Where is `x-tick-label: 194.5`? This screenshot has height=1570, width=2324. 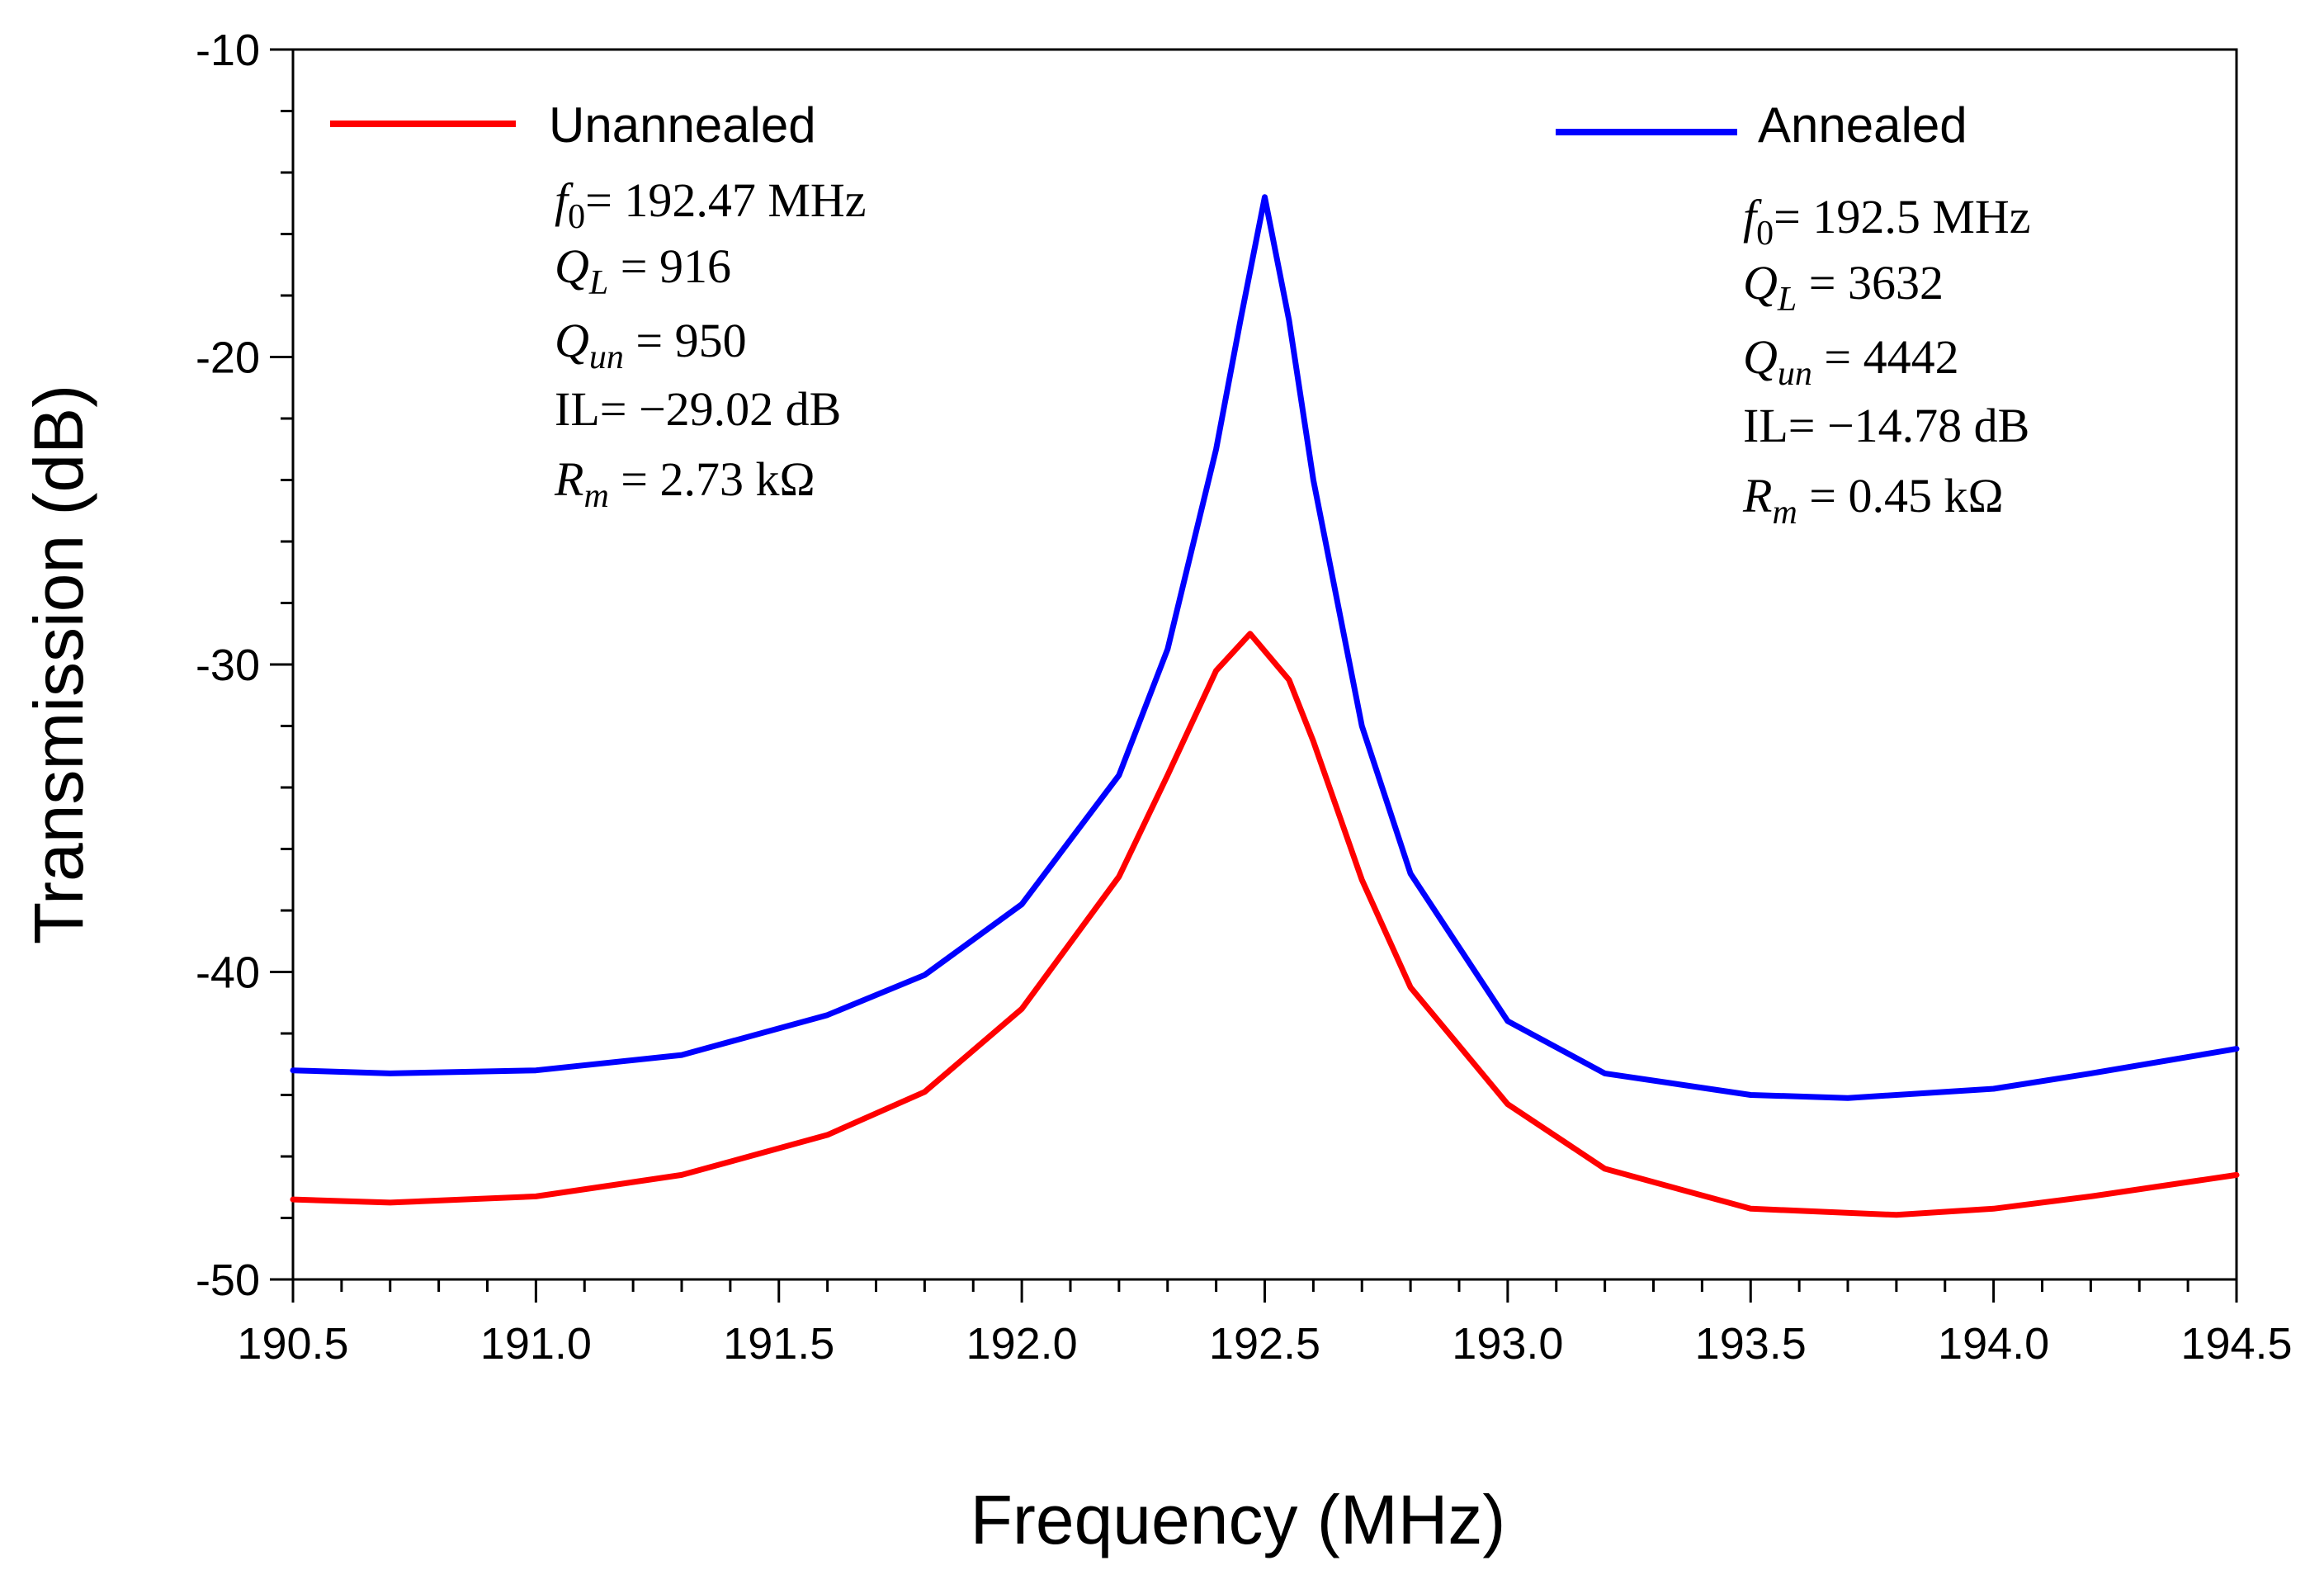
x-tick-label: 194.5 is located at coordinates (2236, 1344).